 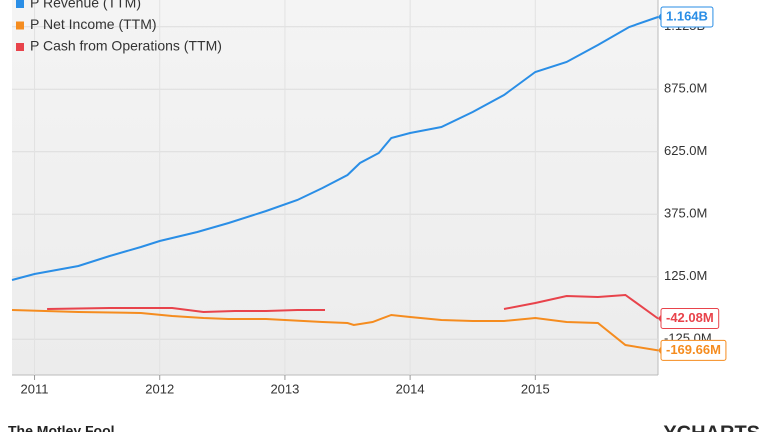 I want to click on y-tick-label: 625.0M, so click(x=685, y=150).